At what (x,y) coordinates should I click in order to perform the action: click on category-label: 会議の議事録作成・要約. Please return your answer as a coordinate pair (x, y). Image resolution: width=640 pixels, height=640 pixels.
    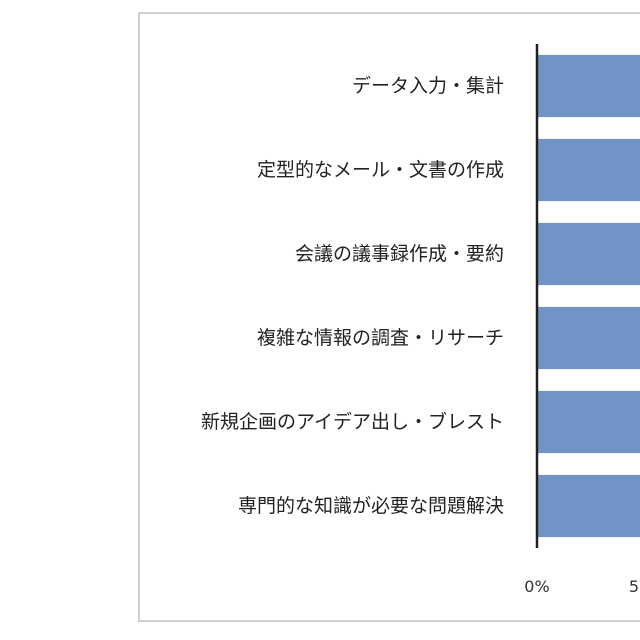
    Looking at the image, I should click on (399, 254).